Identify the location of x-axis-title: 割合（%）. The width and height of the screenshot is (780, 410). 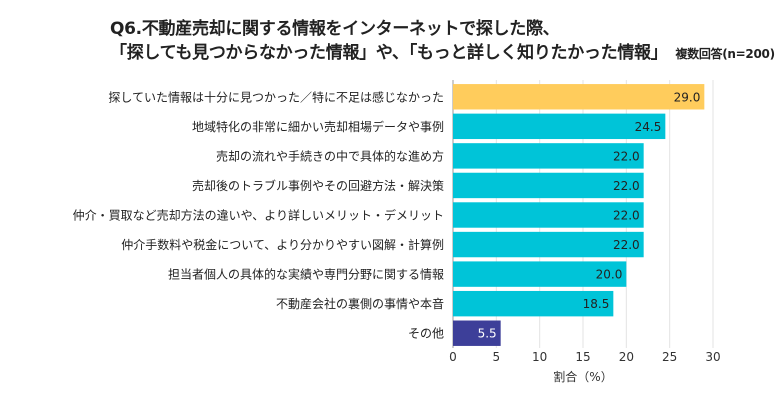
(582, 376).